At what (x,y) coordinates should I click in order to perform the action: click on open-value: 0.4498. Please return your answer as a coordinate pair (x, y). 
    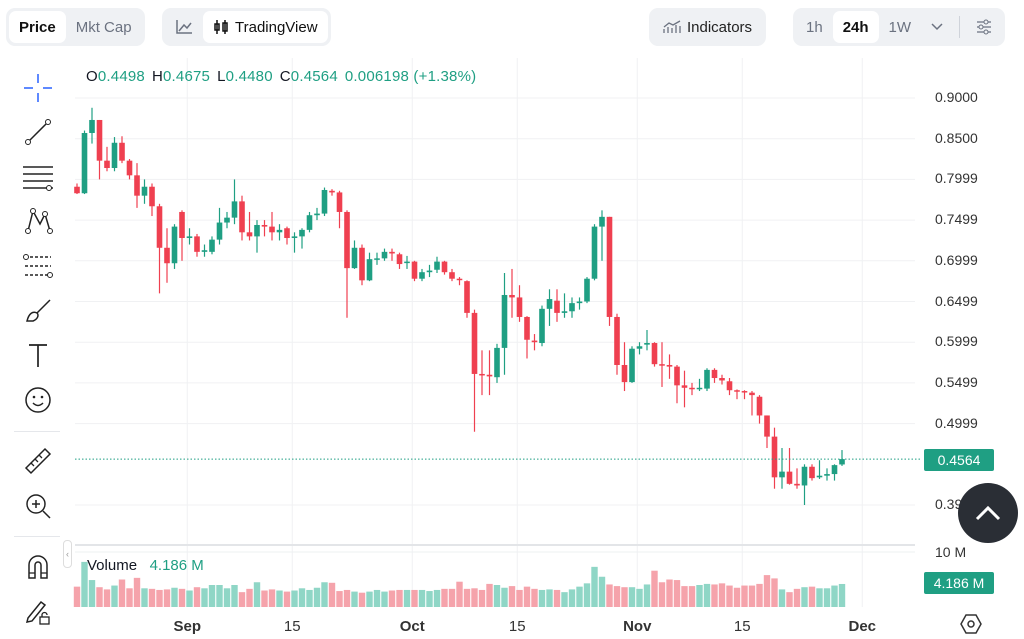
    Looking at the image, I should click on (121, 76).